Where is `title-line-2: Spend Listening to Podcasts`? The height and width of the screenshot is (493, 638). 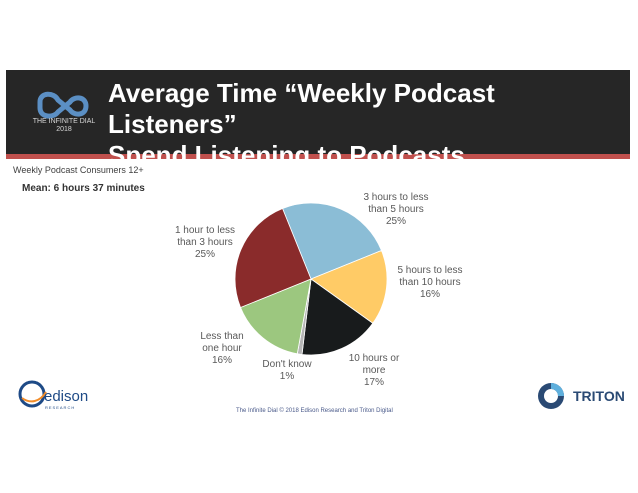 title-line-2: Spend Listening to Podcasts is located at coordinates (286, 155).